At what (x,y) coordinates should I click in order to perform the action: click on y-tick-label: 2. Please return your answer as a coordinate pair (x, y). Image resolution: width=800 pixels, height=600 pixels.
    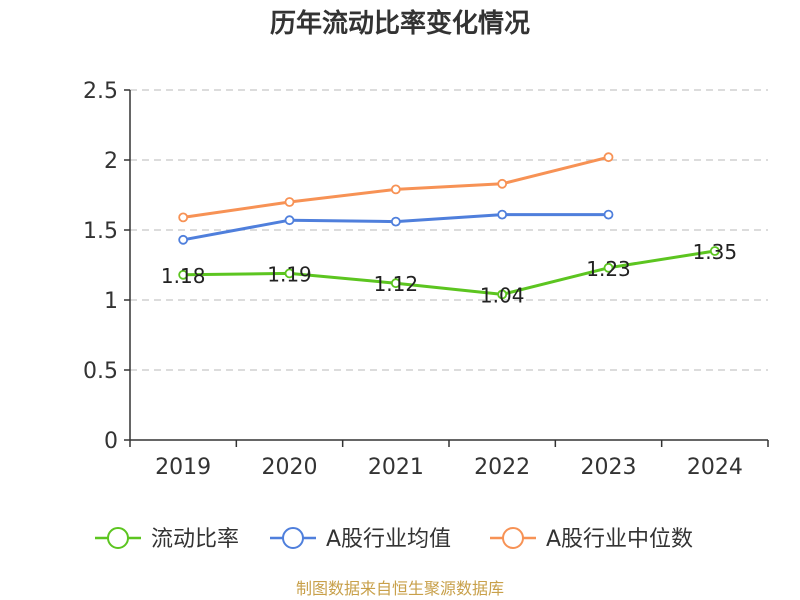
    Looking at the image, I should click on (111, 161).